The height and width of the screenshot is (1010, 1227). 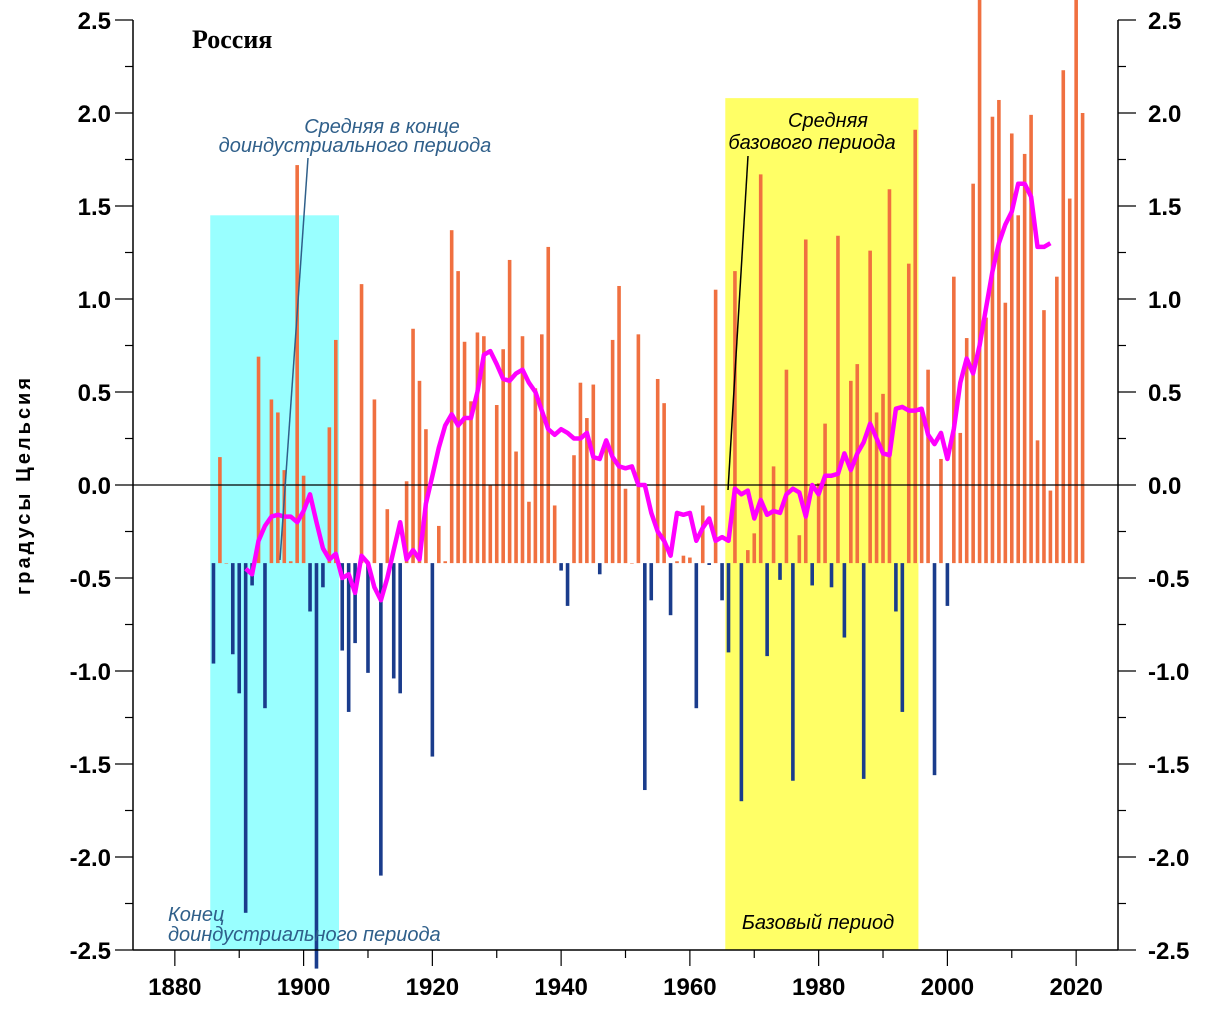 I want to click on bar-2000, so click(x=947, y=584).